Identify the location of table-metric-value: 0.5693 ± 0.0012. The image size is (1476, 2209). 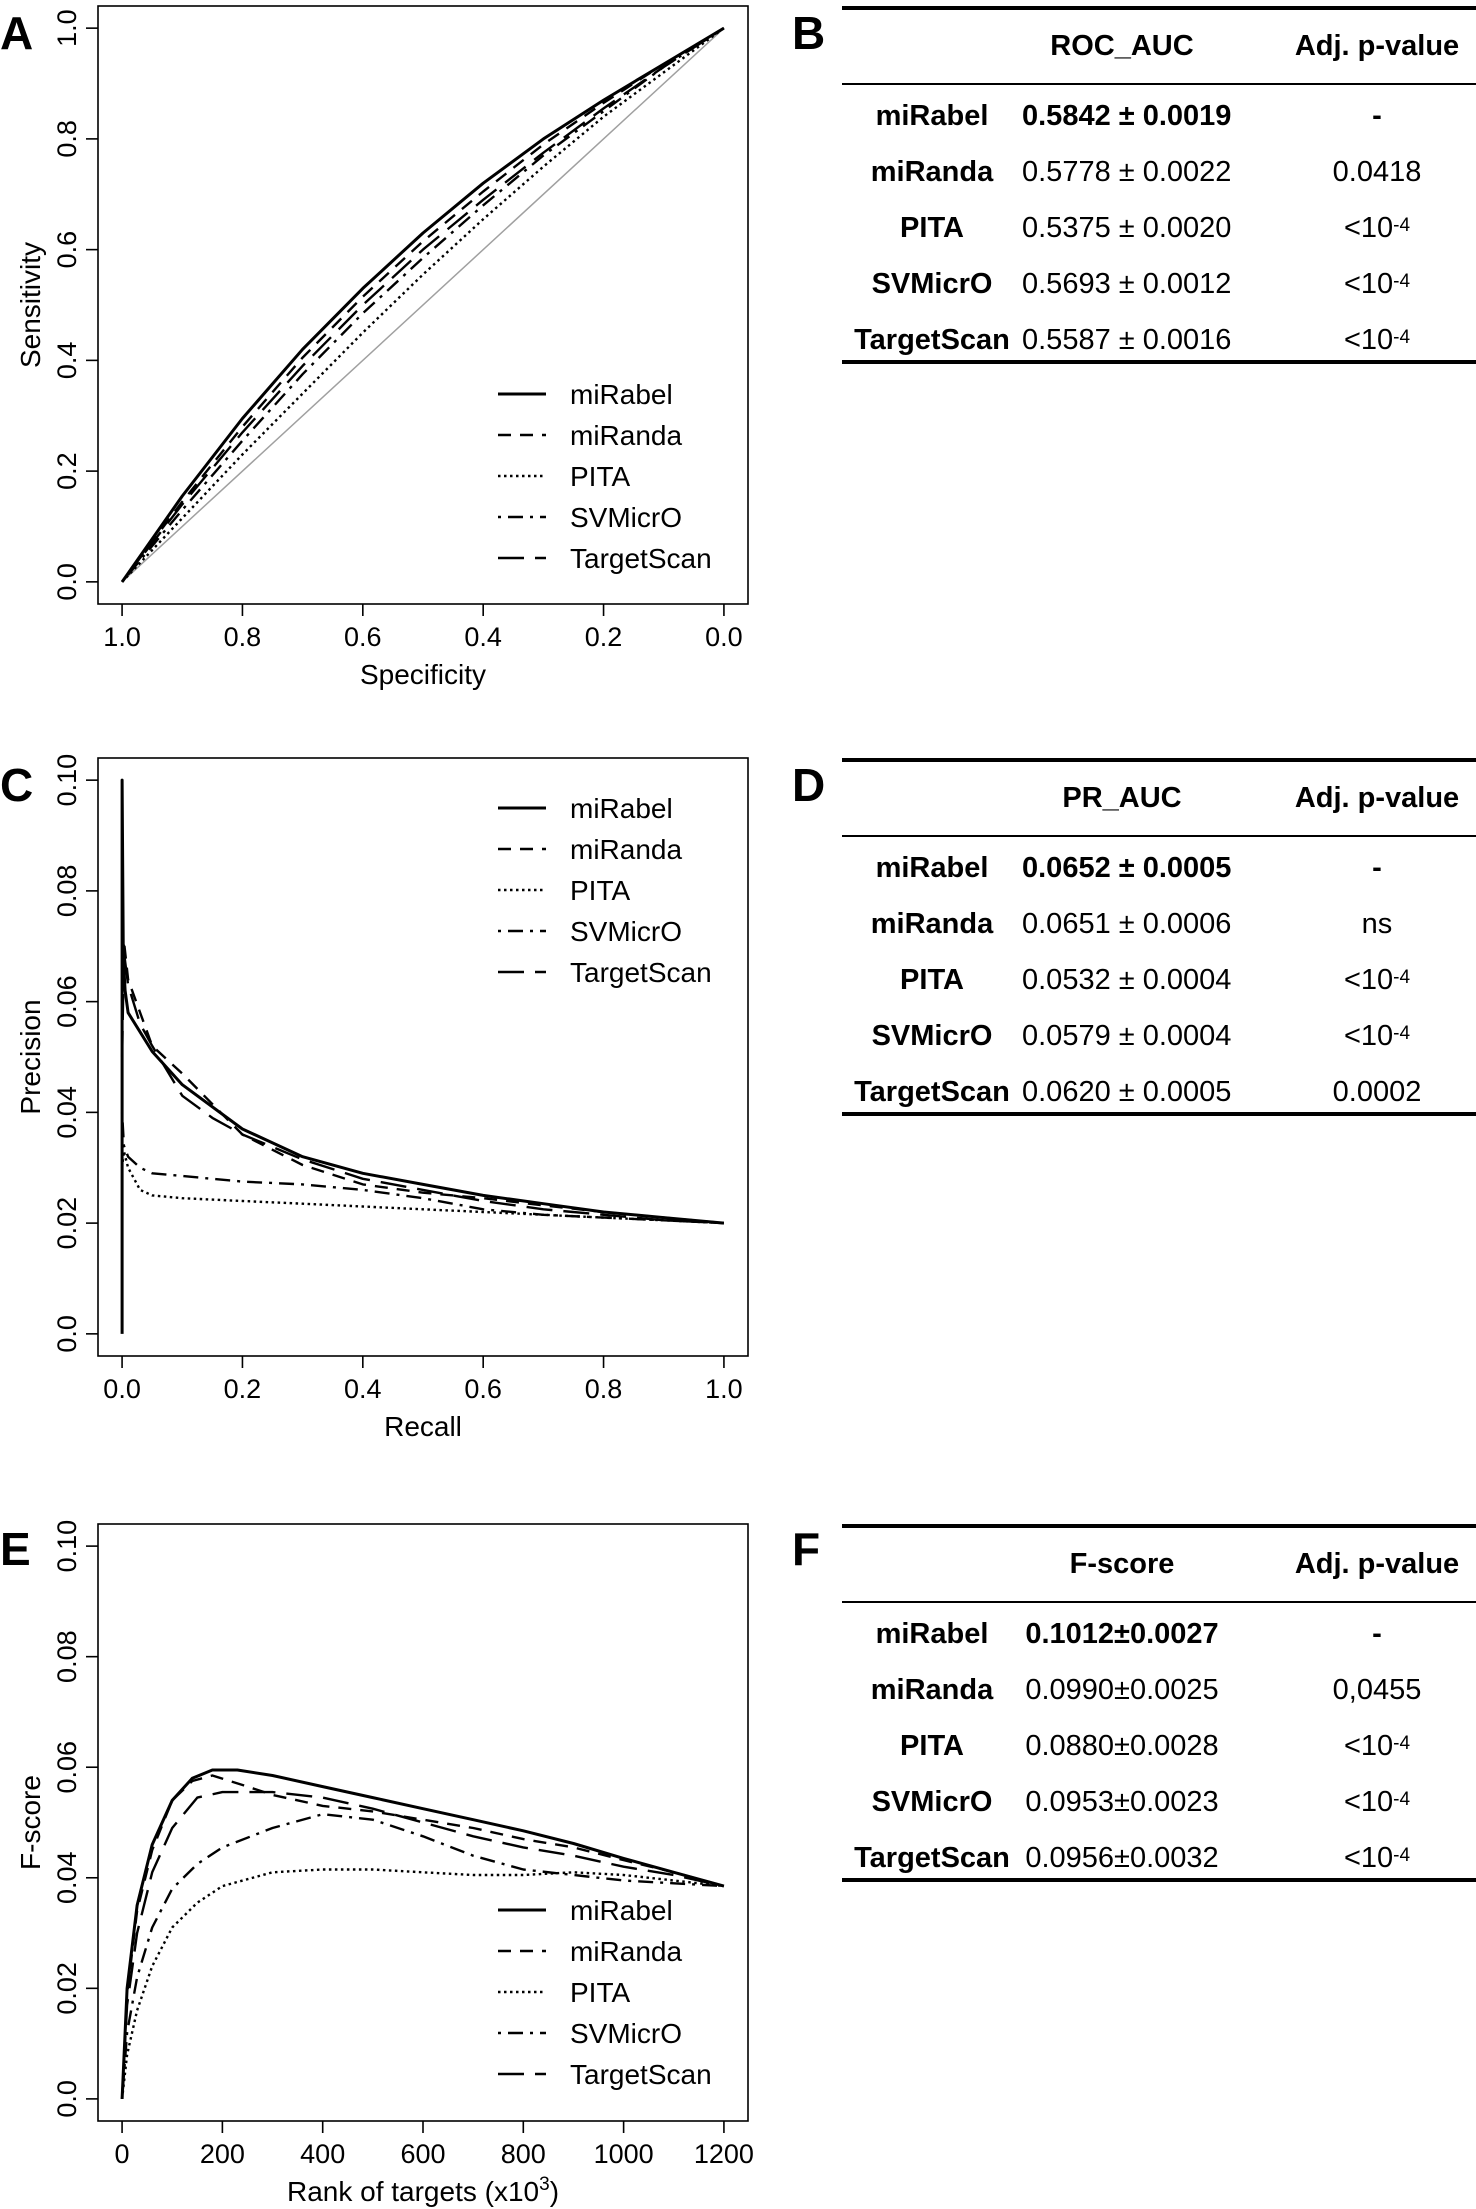
(1127, 284).